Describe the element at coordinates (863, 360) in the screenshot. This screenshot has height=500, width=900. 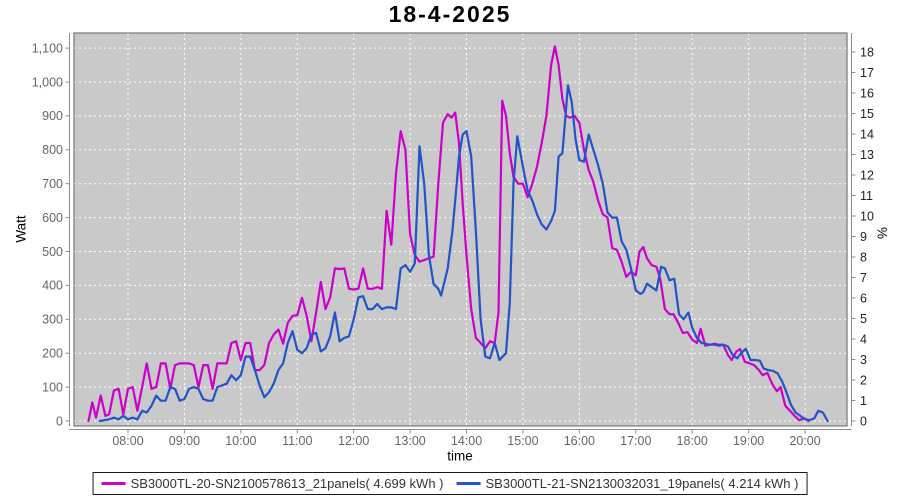
I see `svg-text: 3` at that location.